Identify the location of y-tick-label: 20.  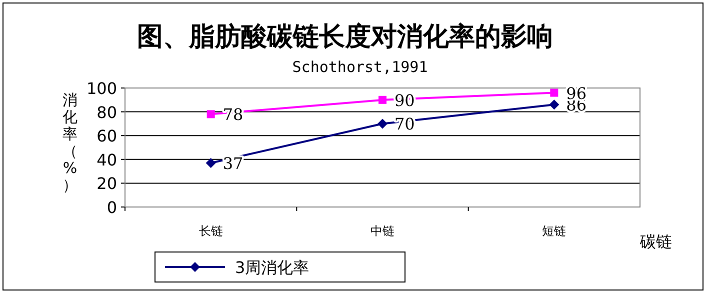
(106, 184).